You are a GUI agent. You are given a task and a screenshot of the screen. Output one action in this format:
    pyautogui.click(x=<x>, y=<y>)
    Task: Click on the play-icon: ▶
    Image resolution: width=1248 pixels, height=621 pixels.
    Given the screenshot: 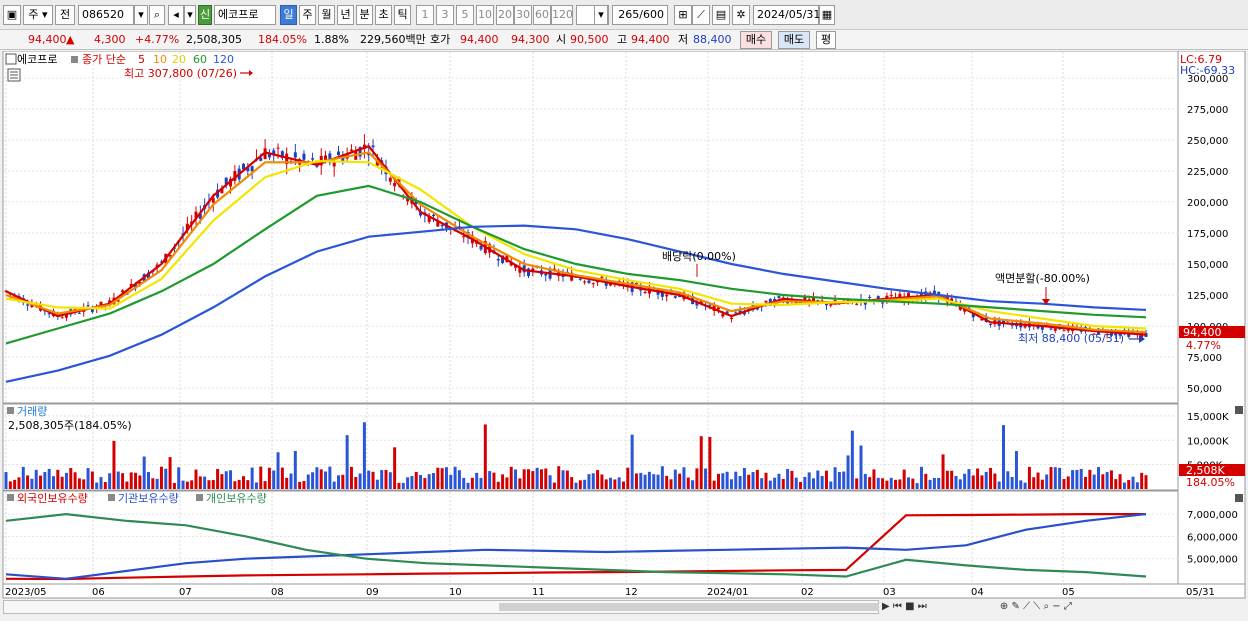 What is the action you would take?
    pyautogui.click(x=886, y=606)
    